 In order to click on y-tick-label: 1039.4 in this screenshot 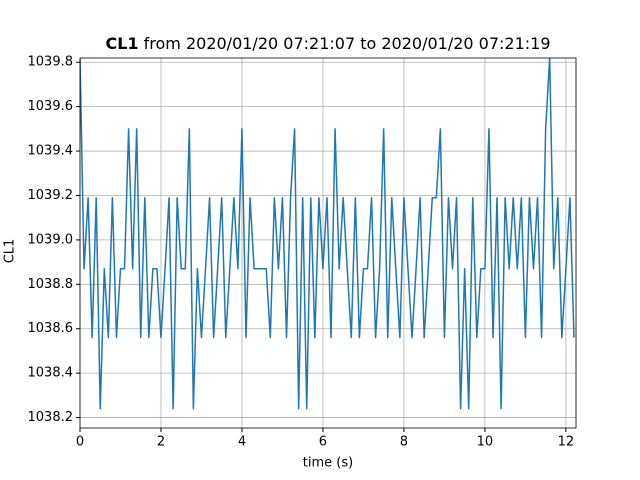, I will do `click(51, 151)`.